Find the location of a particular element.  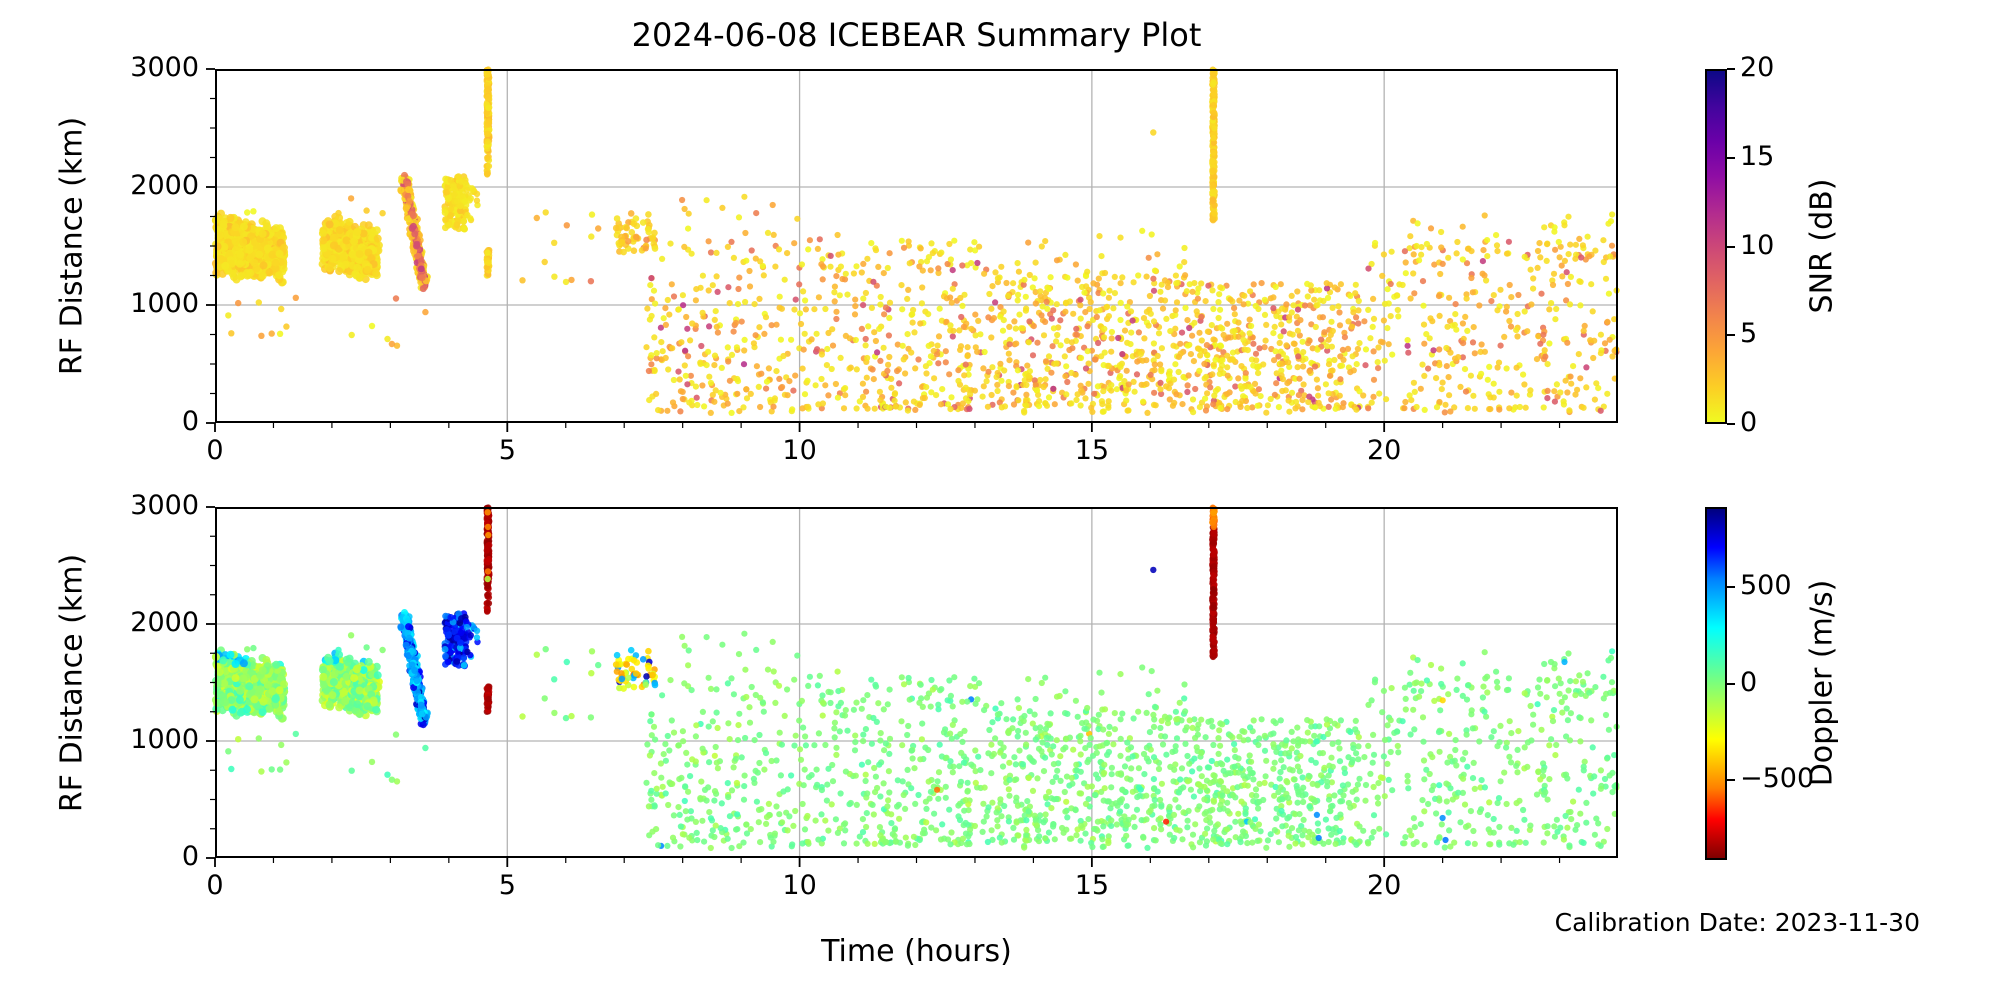

colorbar-tick-label: 15 is located at coordinates (1757, 156).